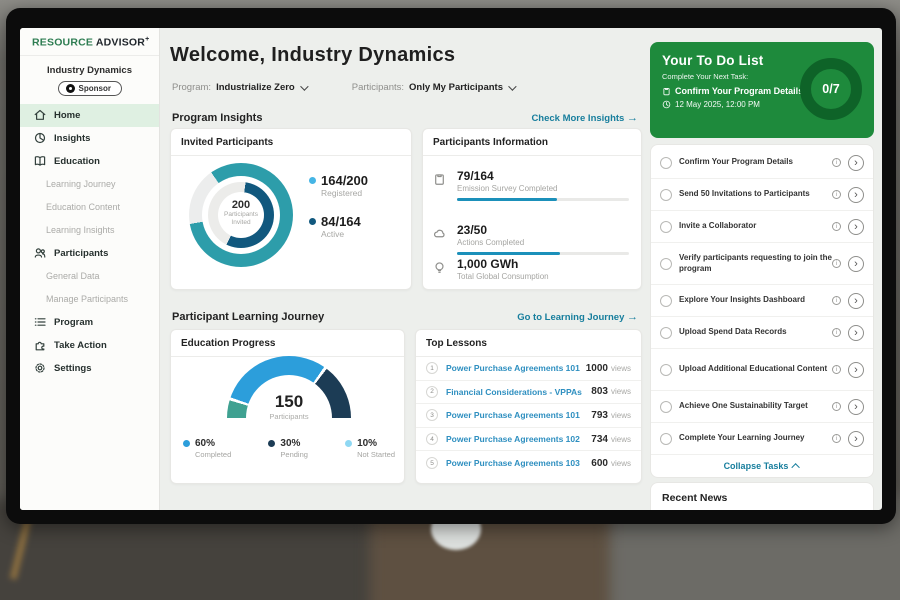 The height and width of the screenshot is (600, 900). What do you see at coordinates (40, 138) in the screenshot?
I see `insights-icon` at bounding box center [40, 138].